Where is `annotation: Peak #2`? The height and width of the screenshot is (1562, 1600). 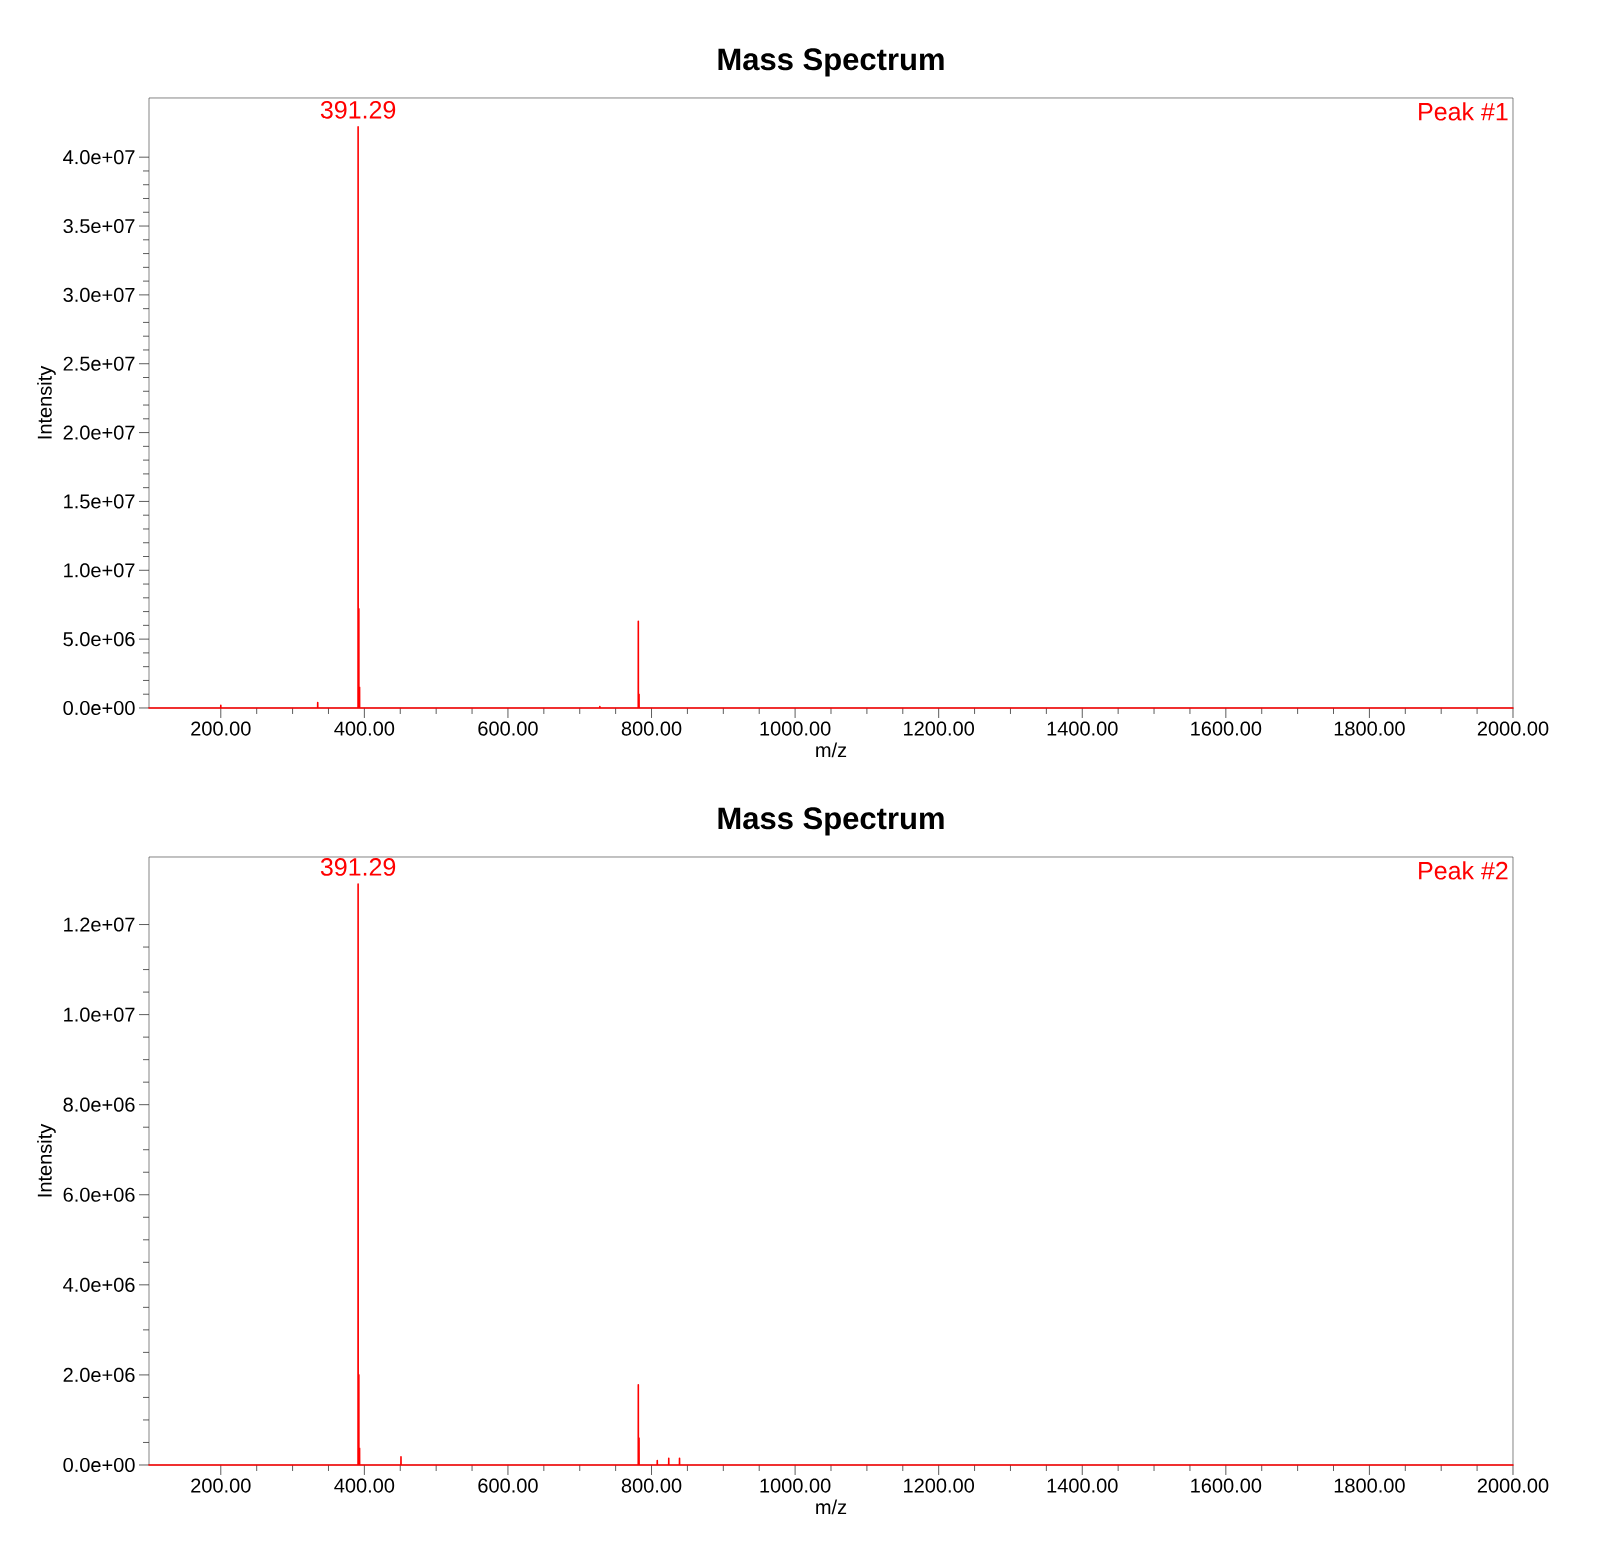 annotation: Peak #2 is located at coordinates (1463, 870).